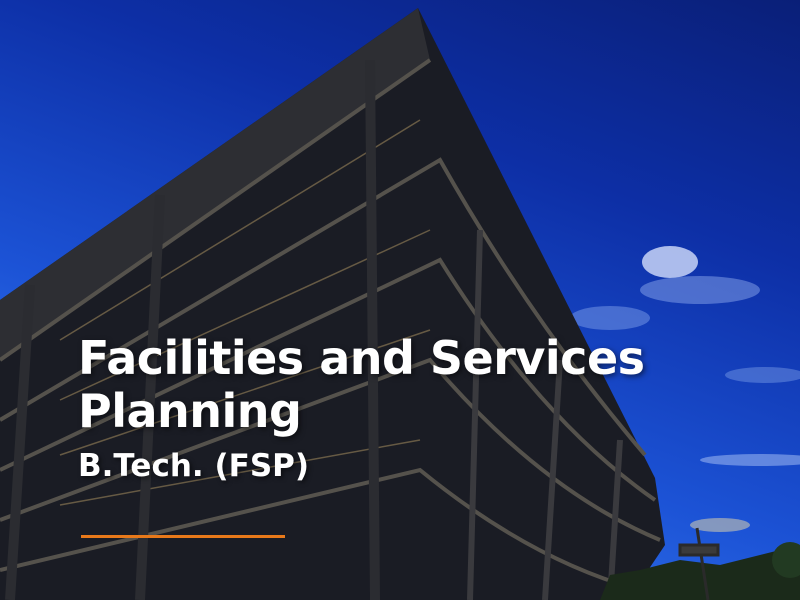  I want to click on degree-subtitle: B.Tech. (FSP), so click(194, 466).